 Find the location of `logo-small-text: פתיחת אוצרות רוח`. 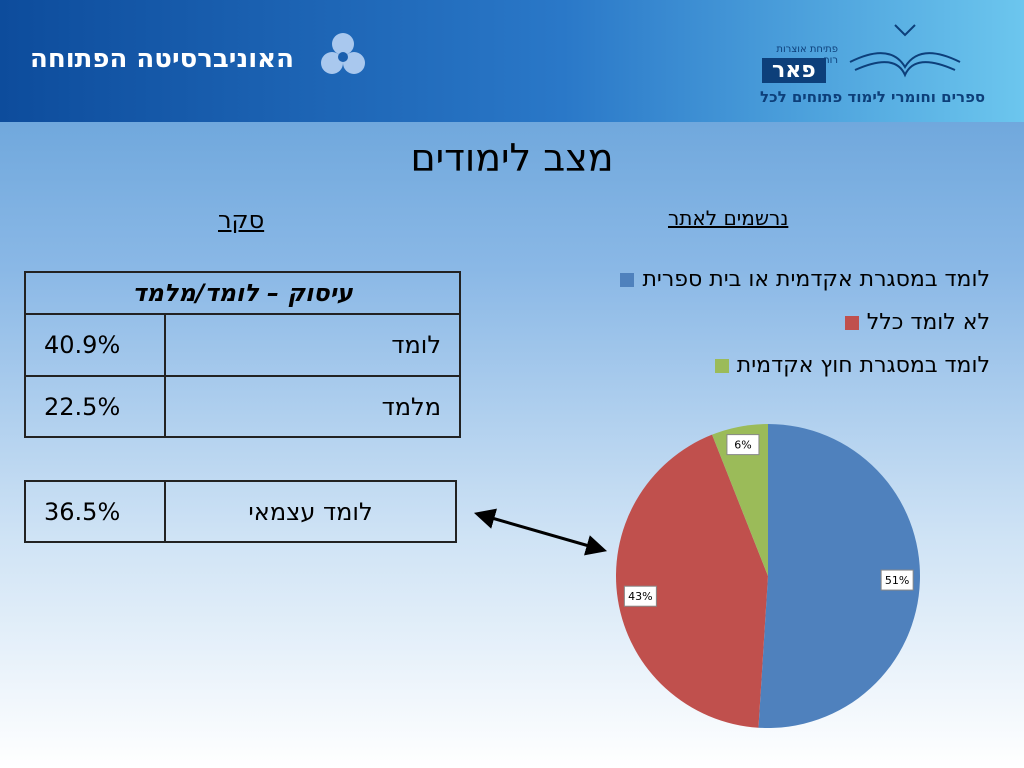

logo-small-text: פתיחת אוצרות רוח is located at coordinates (807, 55).